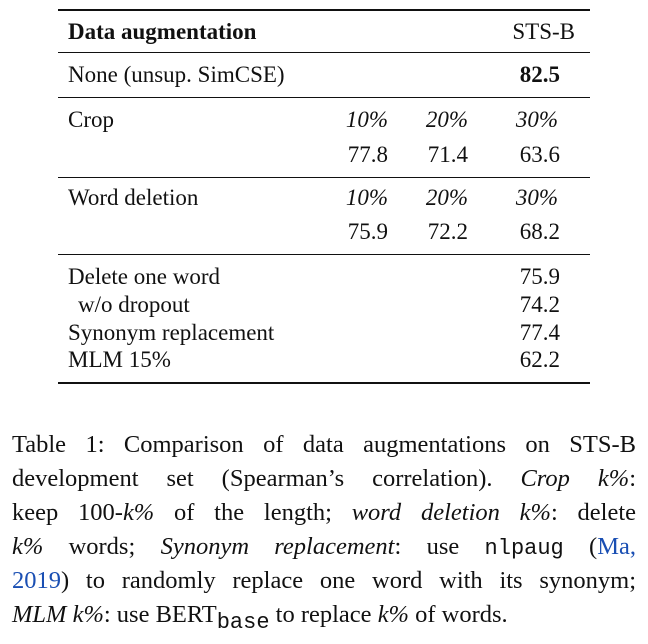 This screenshot has height=644, width=648. I want to click on text: : use BERT, so click(160, 614).